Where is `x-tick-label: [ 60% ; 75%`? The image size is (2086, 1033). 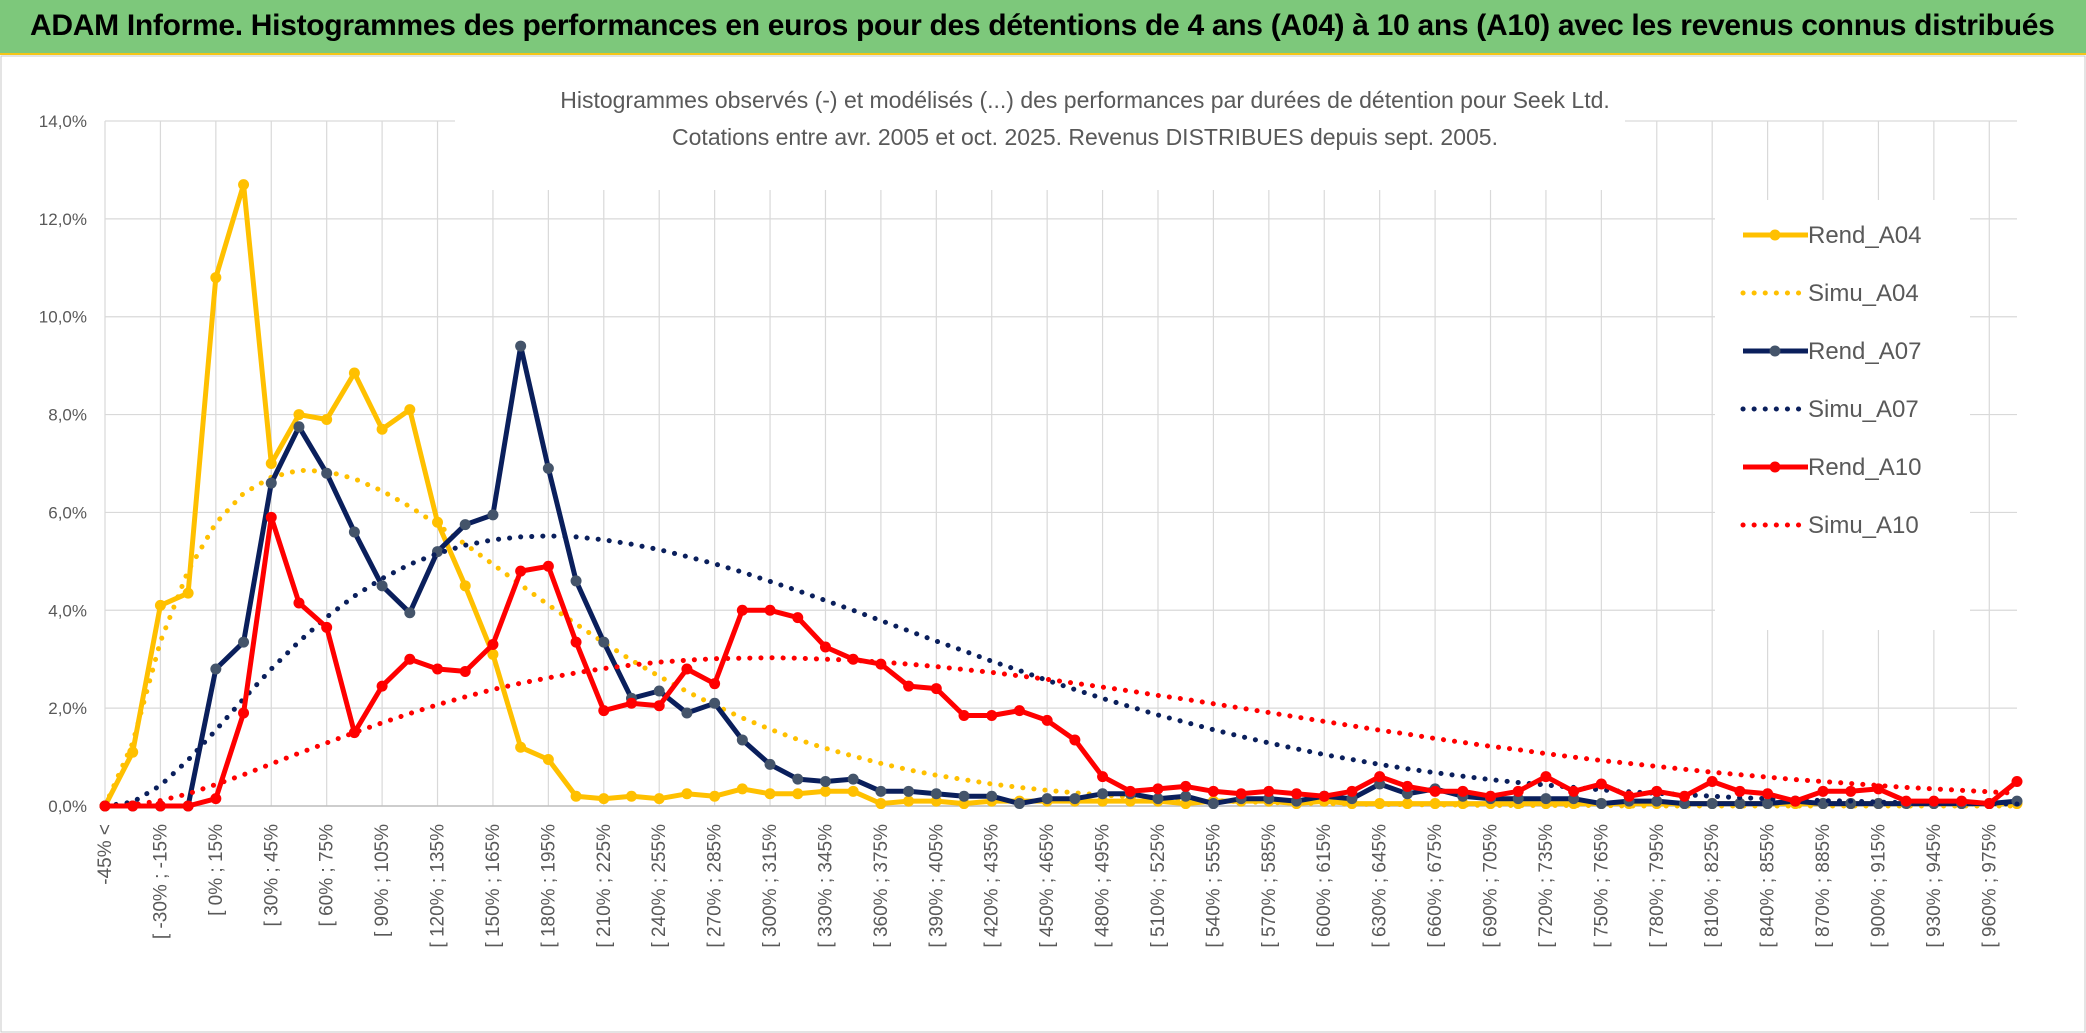
x-tick-label: [ 60% ; 75% is located at coordinates (327, 875).